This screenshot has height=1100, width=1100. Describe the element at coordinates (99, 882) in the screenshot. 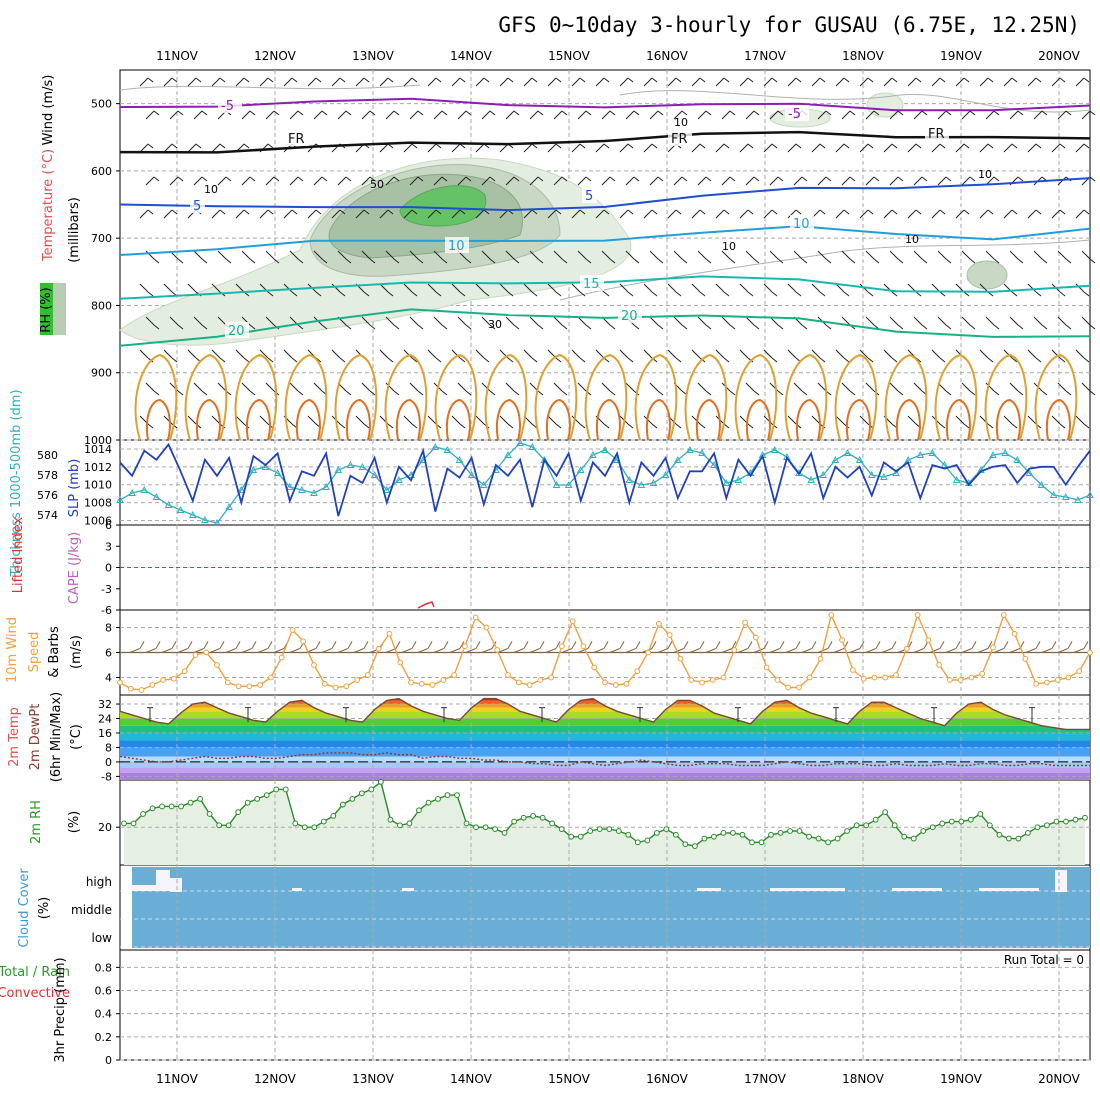

I see `cloud-level-label: high` at that location.